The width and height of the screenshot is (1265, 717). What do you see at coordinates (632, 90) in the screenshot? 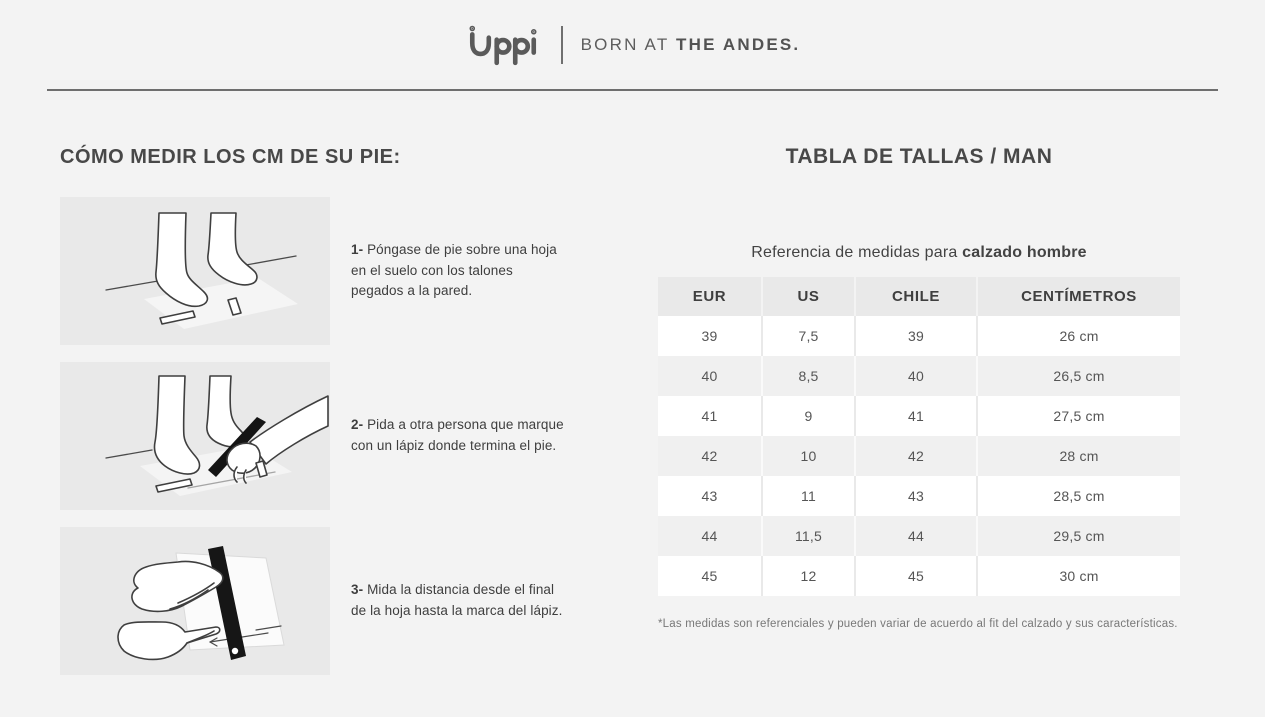
I see `header-rule` at bounding box center [632, 90].